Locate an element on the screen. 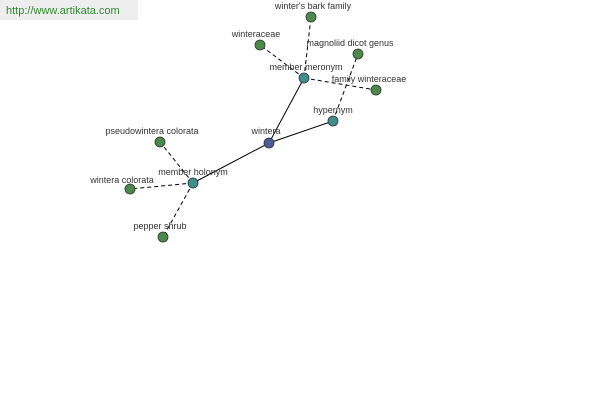 The height and width of the screenshot is (400, 600). node-label: wintera is located at coordinates (265, 131).